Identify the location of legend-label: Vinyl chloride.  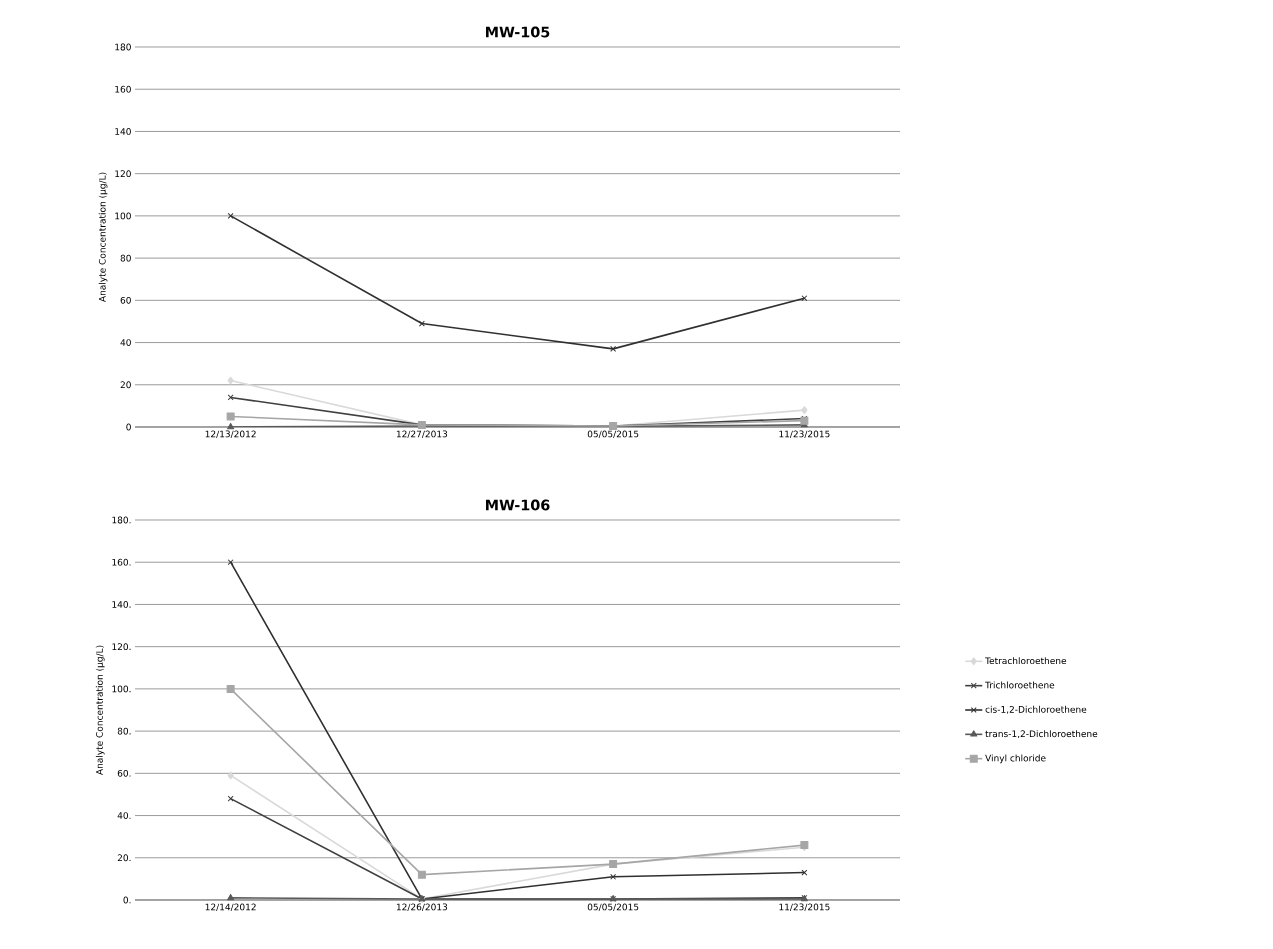
(1015, 759).